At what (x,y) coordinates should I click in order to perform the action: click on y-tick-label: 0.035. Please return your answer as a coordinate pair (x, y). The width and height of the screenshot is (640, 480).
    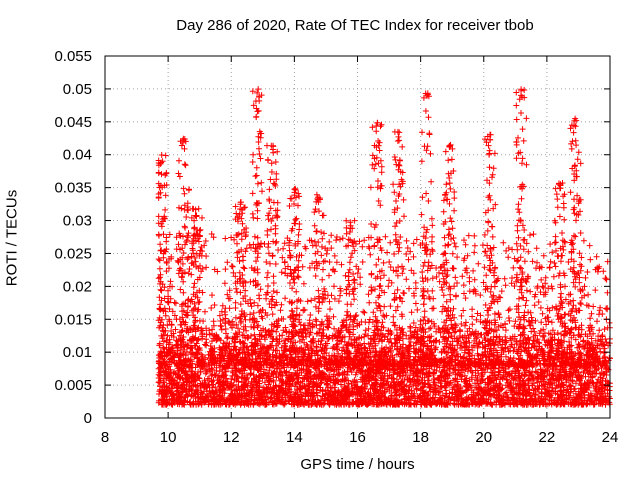
    Looking at the image, I should click on (73, 188).